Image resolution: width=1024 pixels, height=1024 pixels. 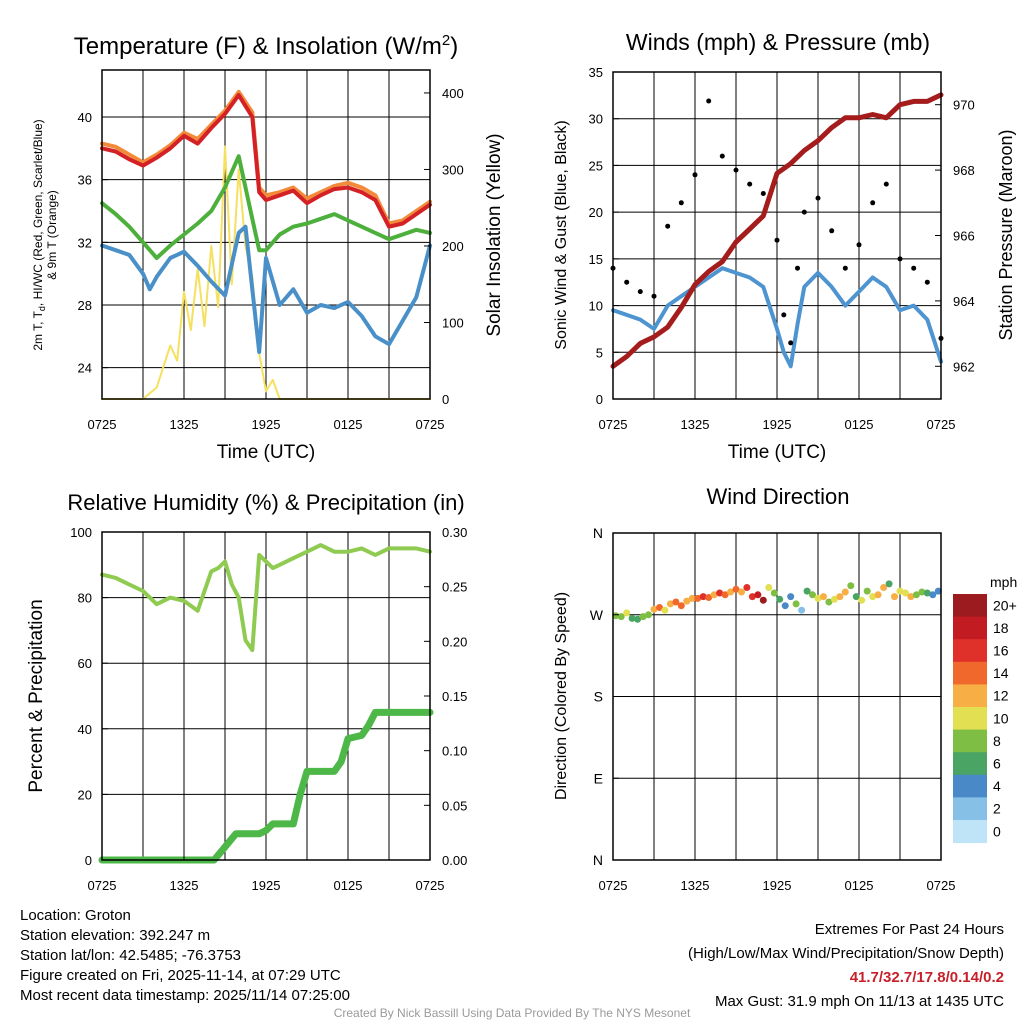 I want to click on temp-title-superscript: 2, so click(x=446, y=40).